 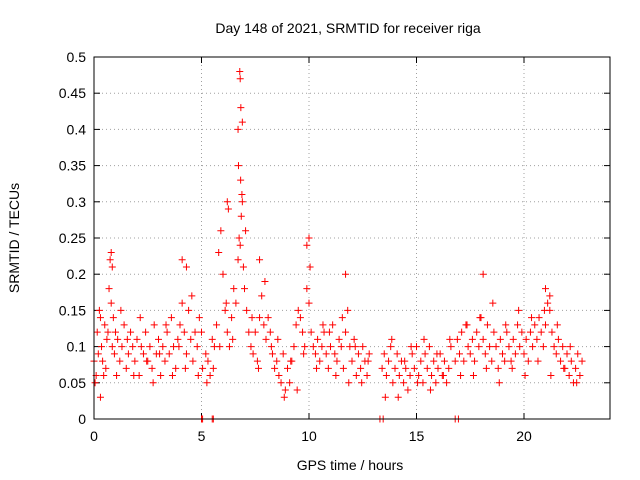 What do you see at coordinates (77, 202) in the screenshot?
I see `y-tick-label: 0.3` at bounding box center [77, 202].